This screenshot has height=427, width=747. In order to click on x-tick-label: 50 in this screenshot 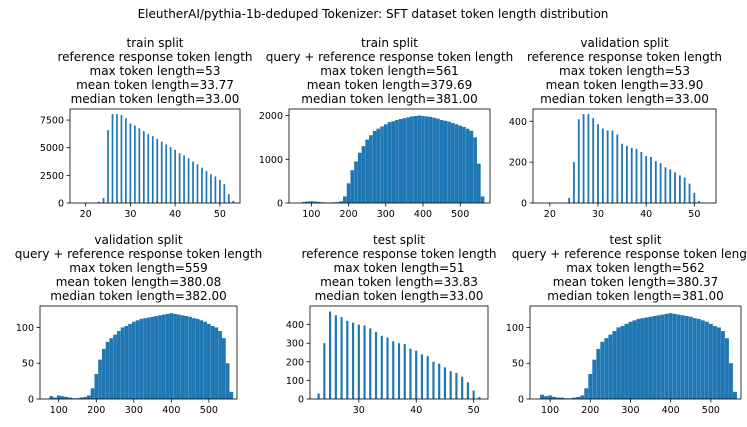, I will do `click(694, 214)`.